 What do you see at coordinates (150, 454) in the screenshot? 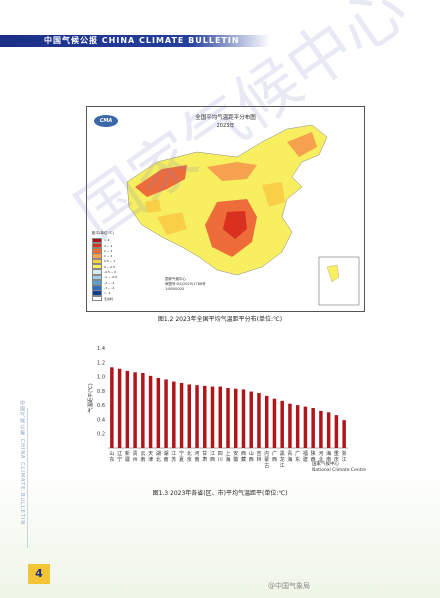
I see `x-tick-label: 天` at bounding box center [150, 454].